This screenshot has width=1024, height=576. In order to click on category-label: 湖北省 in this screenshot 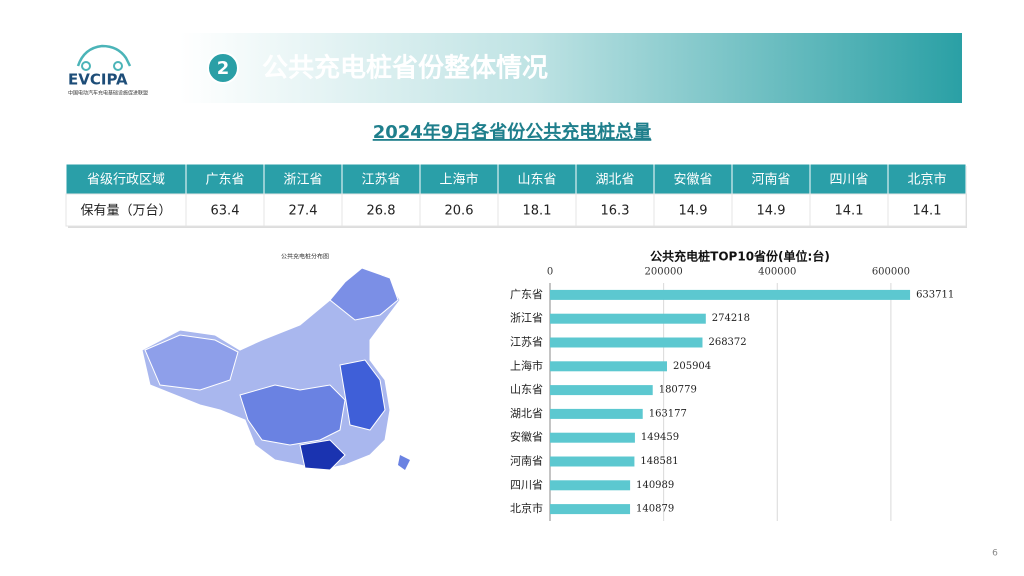, I will do `click(526, 413)`.